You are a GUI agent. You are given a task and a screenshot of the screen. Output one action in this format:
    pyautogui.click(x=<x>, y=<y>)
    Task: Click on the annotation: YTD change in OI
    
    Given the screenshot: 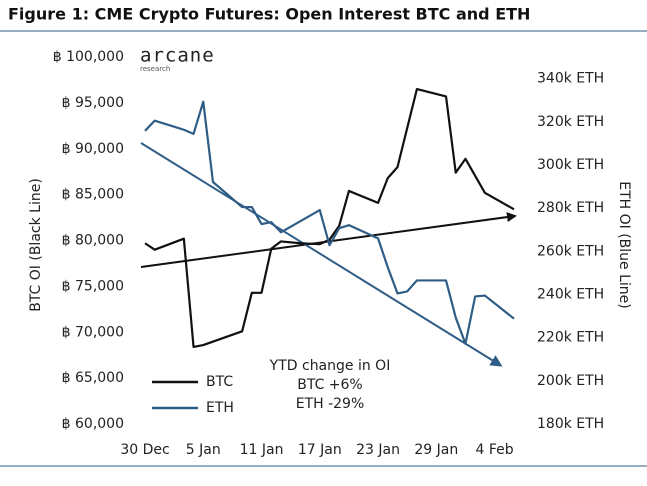 What is the action you would take?
    pyautogui.click(x=330, y=366)
    